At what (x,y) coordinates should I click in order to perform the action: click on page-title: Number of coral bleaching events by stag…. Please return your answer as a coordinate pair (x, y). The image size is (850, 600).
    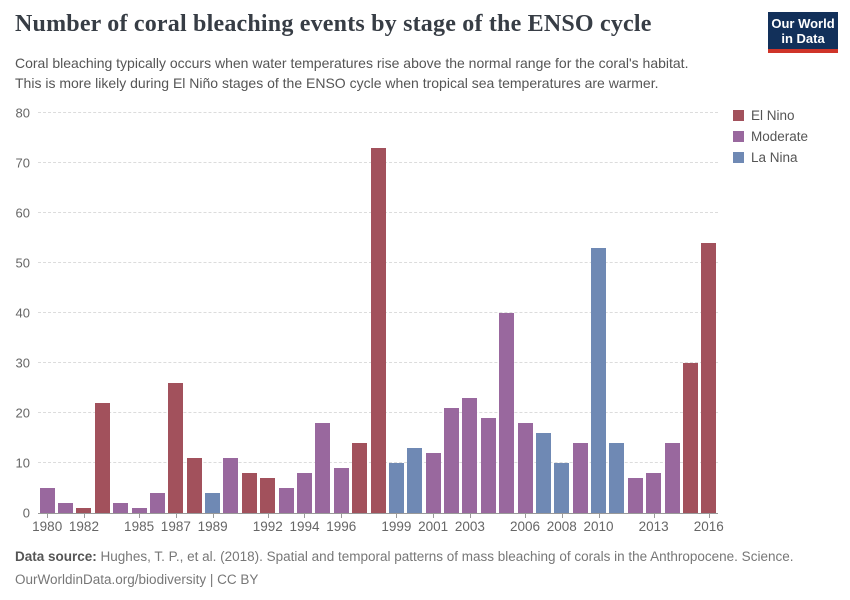
    Looking at the image, I should click on (333, 24).